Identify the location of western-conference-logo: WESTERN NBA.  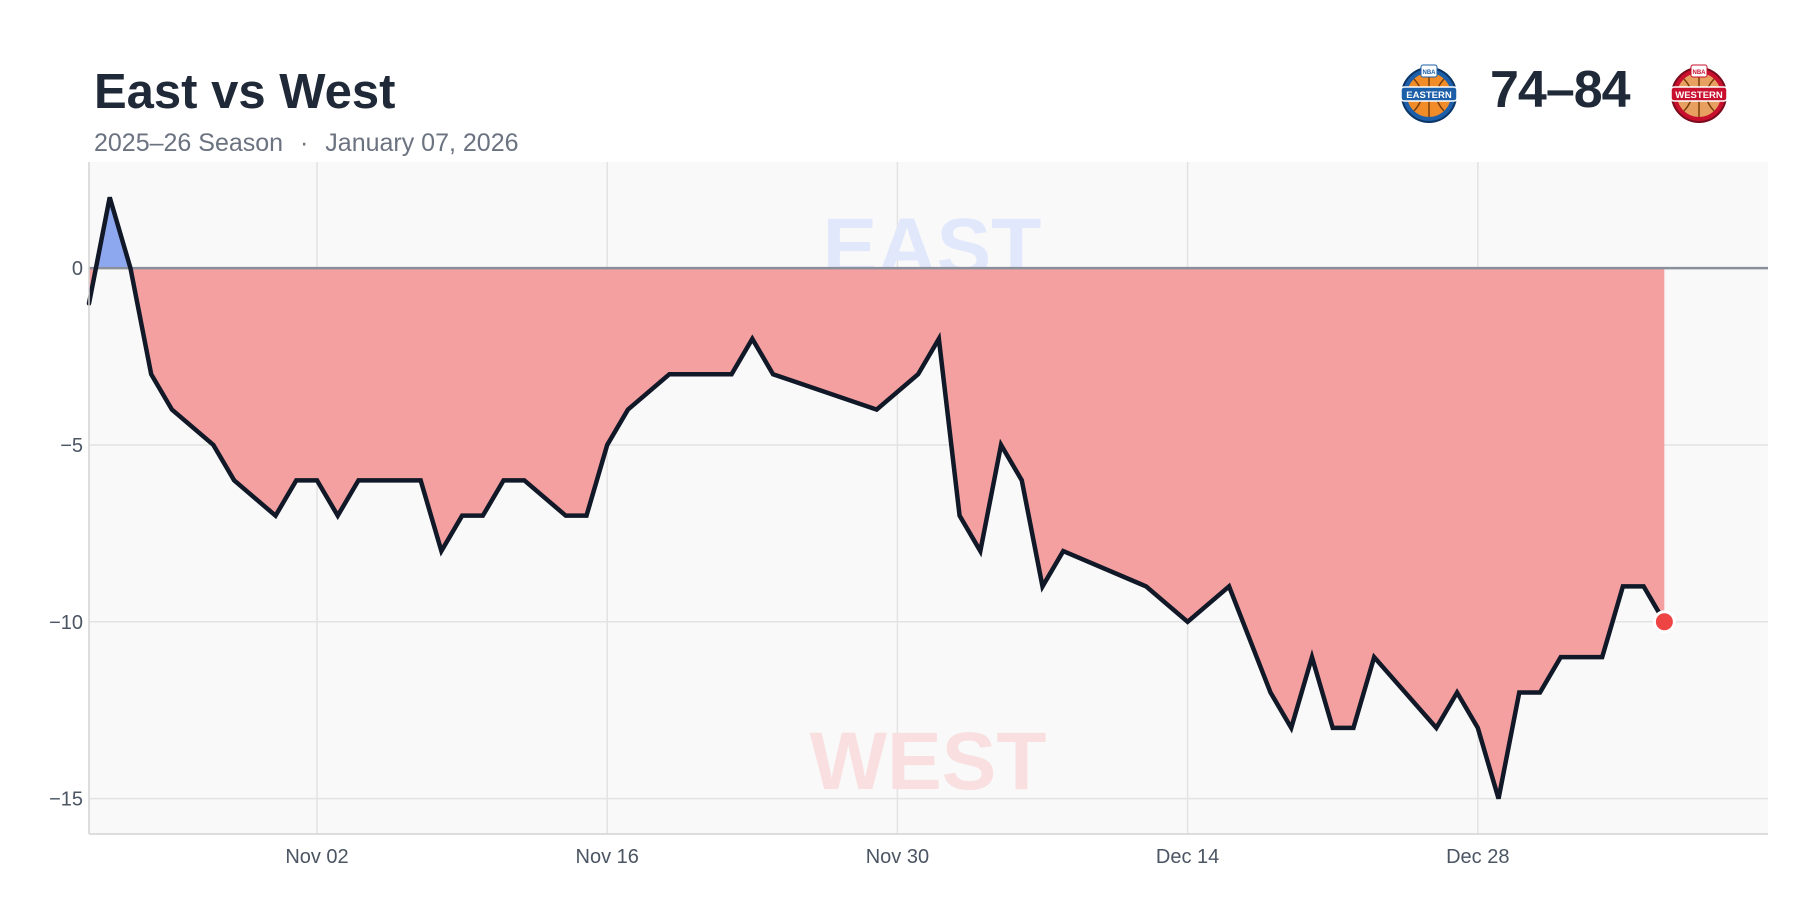
(1699, 93).